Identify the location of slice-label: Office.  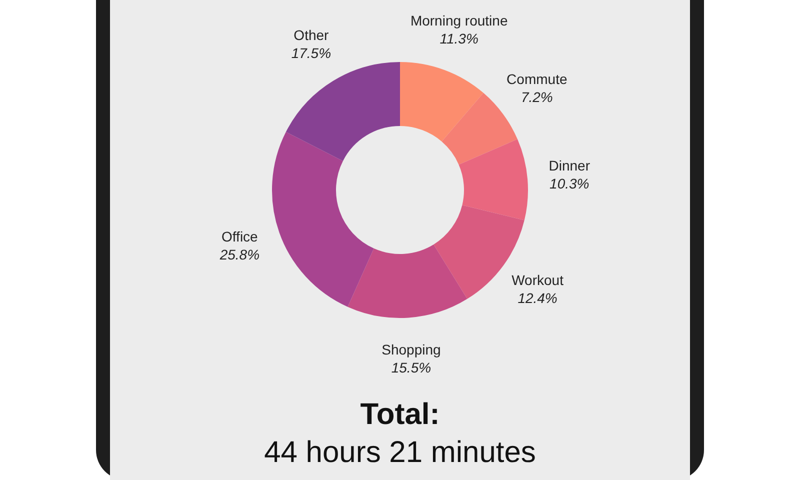
(240, 236).